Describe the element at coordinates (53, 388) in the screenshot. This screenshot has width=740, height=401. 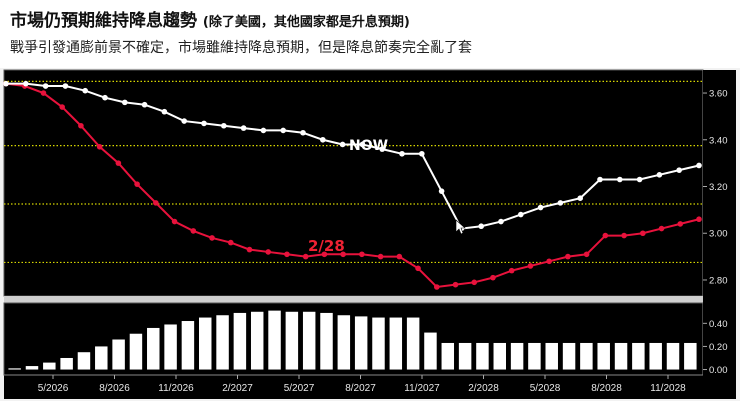
I see `x-tick-label: 5/2026` at that location.